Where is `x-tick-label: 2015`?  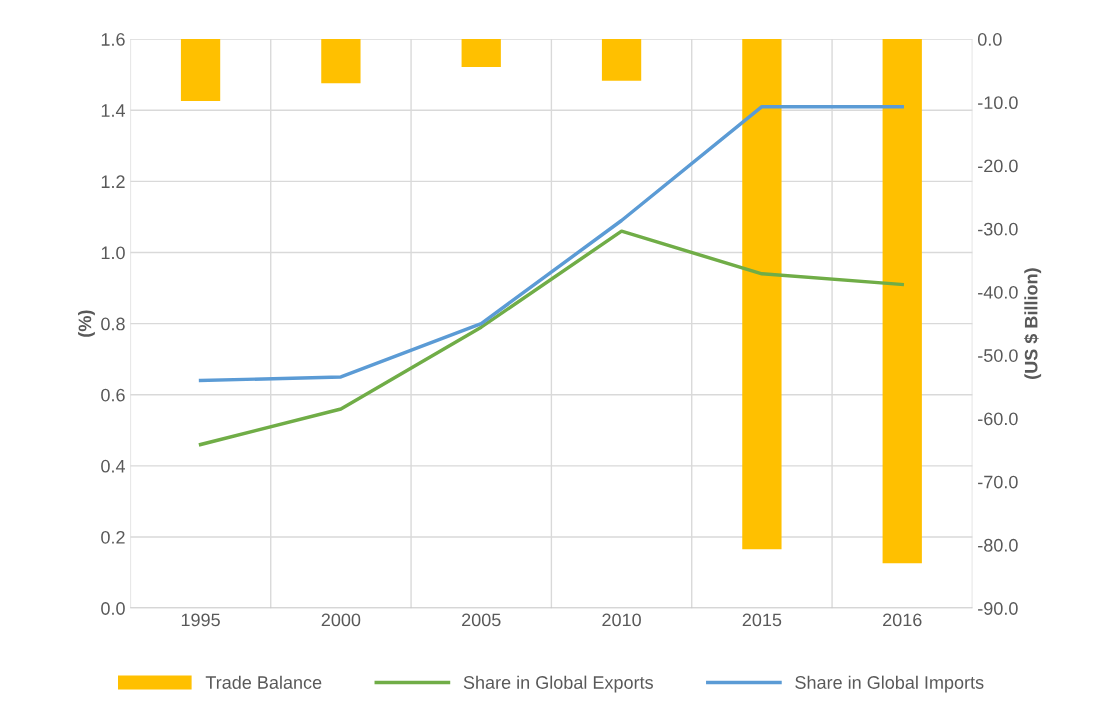 x-tick-label: 2015 is located at coordinates (762, 620).